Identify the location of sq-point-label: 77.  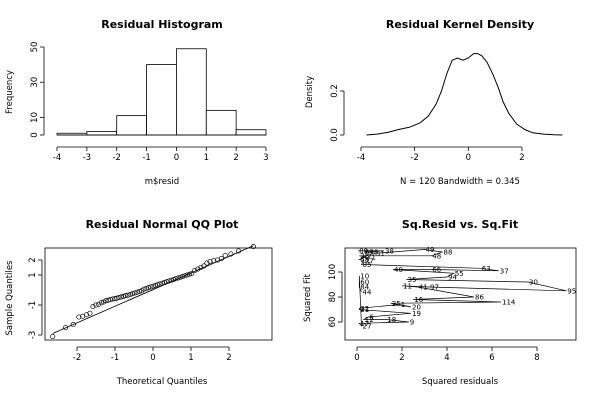
(369, 261).